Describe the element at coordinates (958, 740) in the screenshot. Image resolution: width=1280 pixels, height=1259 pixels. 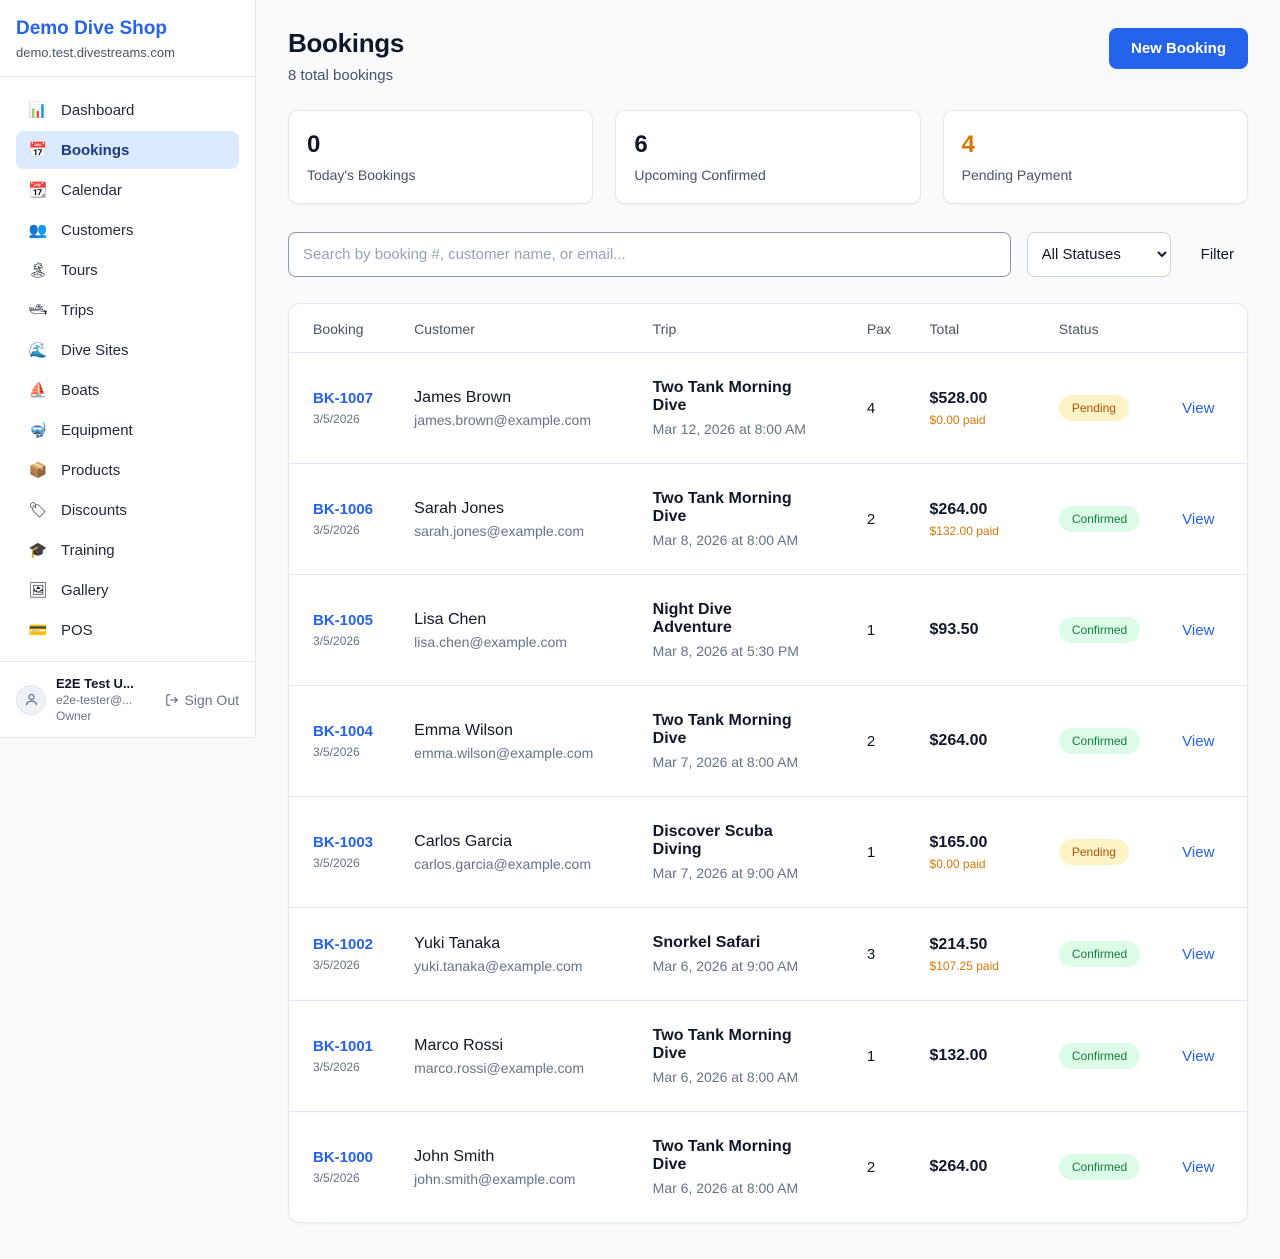
I see `total-amount: $264.00` at that location.